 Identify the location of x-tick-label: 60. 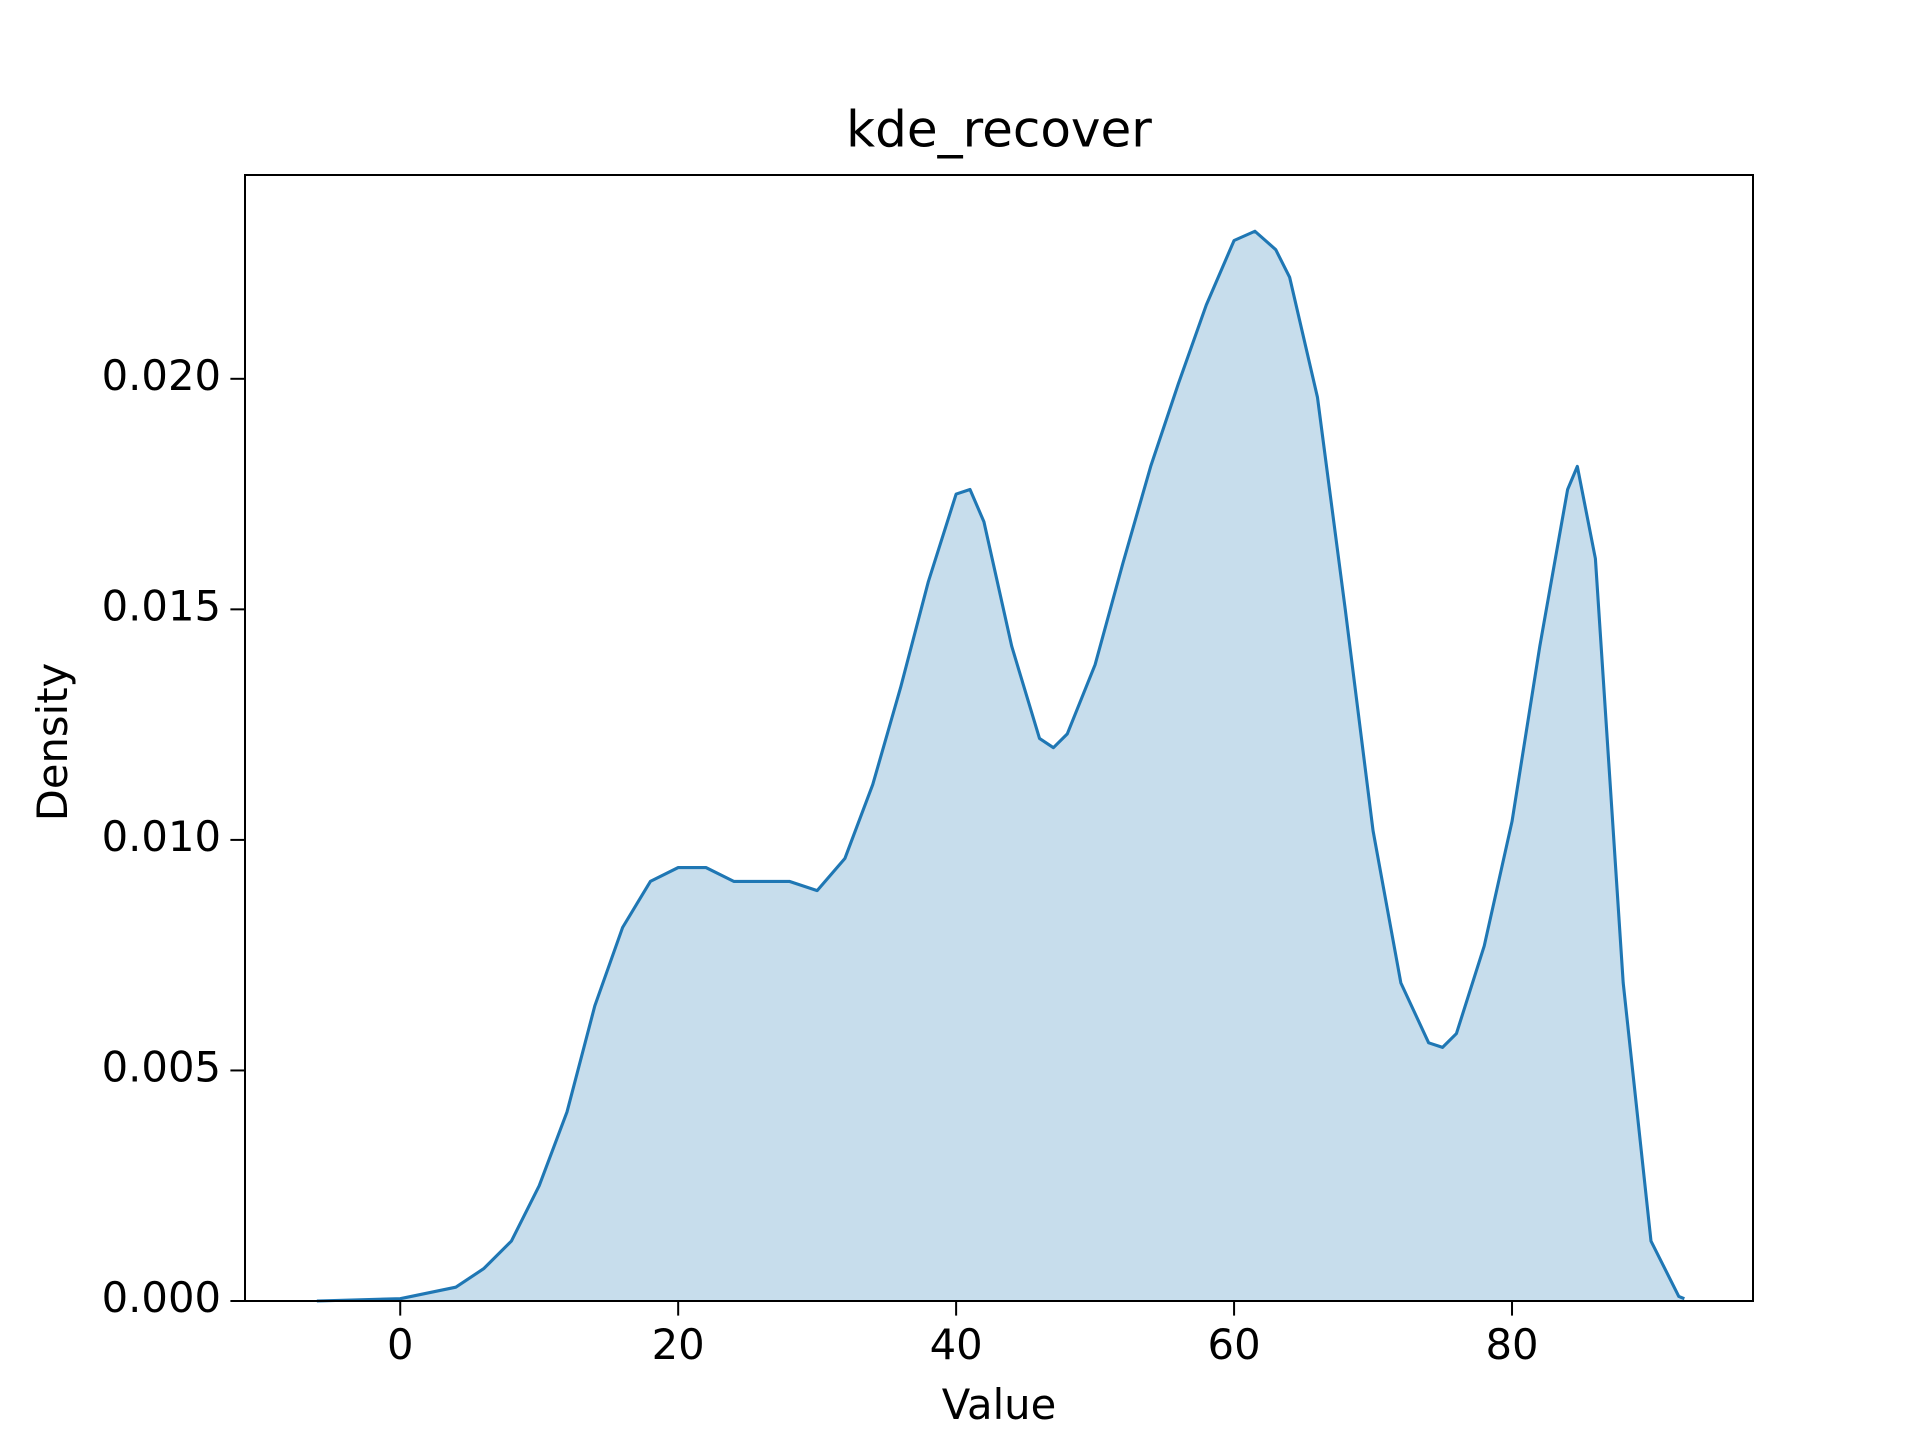
(1234, 1344).